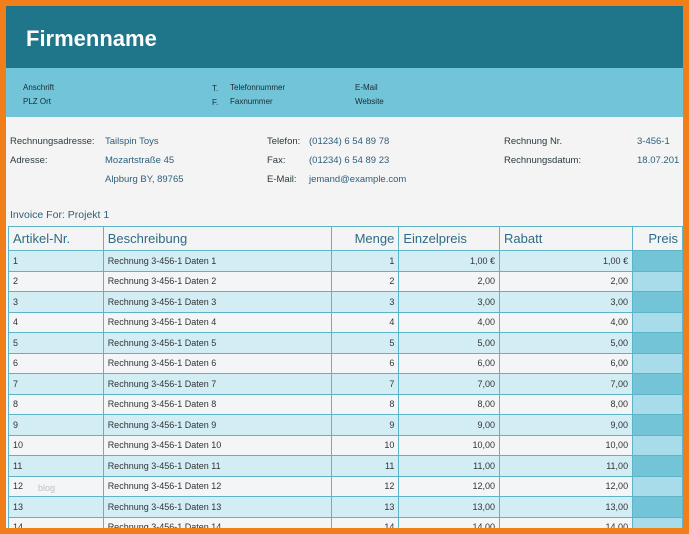 This screenshot has width=689, height=534. Describe the element at coordinates (56, 302) in the screenshot. I see `table-cell: 3` at that location.